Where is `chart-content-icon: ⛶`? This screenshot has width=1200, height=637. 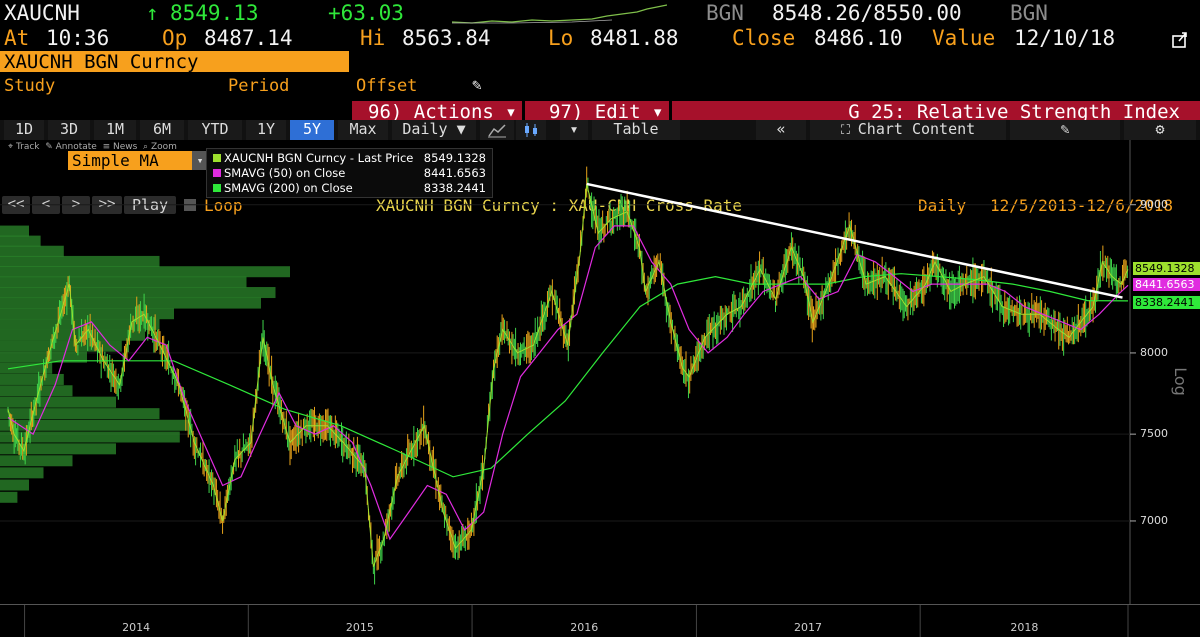
chart-content-icon: ⛶ is located at coordinates (849, 130).